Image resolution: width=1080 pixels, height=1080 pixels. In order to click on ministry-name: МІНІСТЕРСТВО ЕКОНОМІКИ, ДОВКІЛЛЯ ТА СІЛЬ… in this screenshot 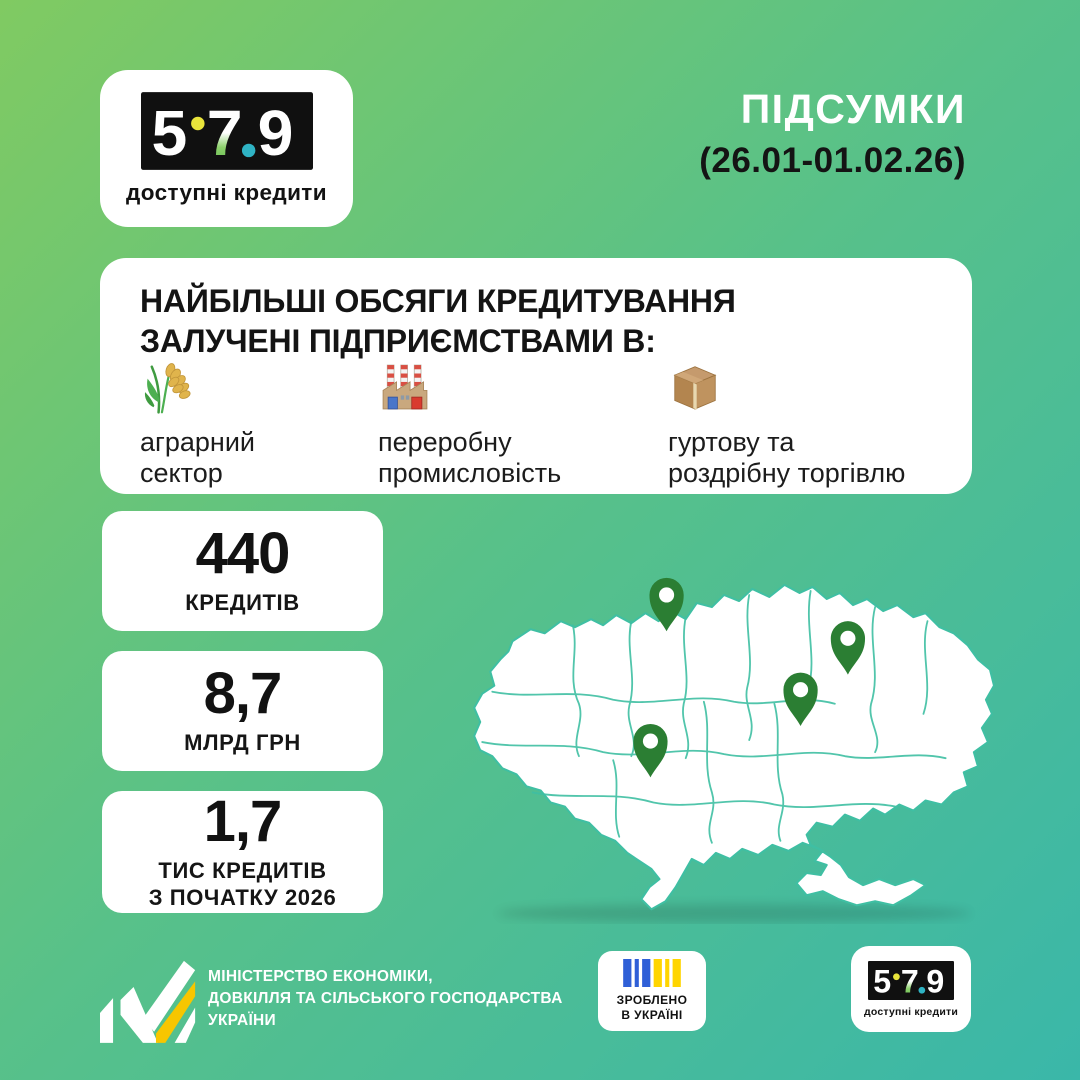, I will do `click(385, 999)`.